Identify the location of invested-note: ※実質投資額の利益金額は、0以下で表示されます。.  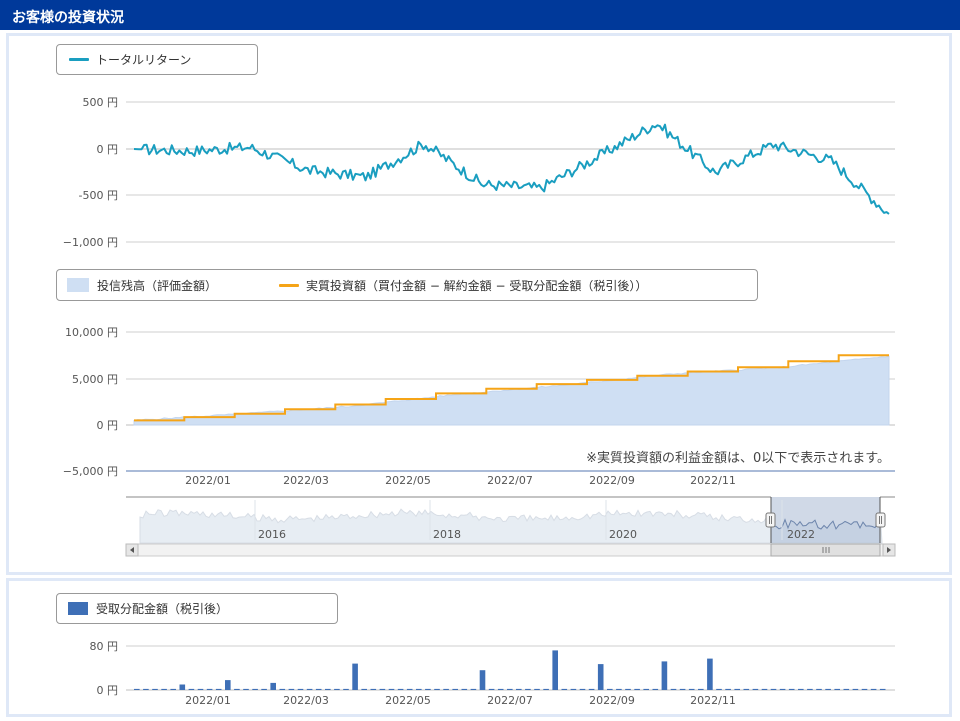
(738, 458).